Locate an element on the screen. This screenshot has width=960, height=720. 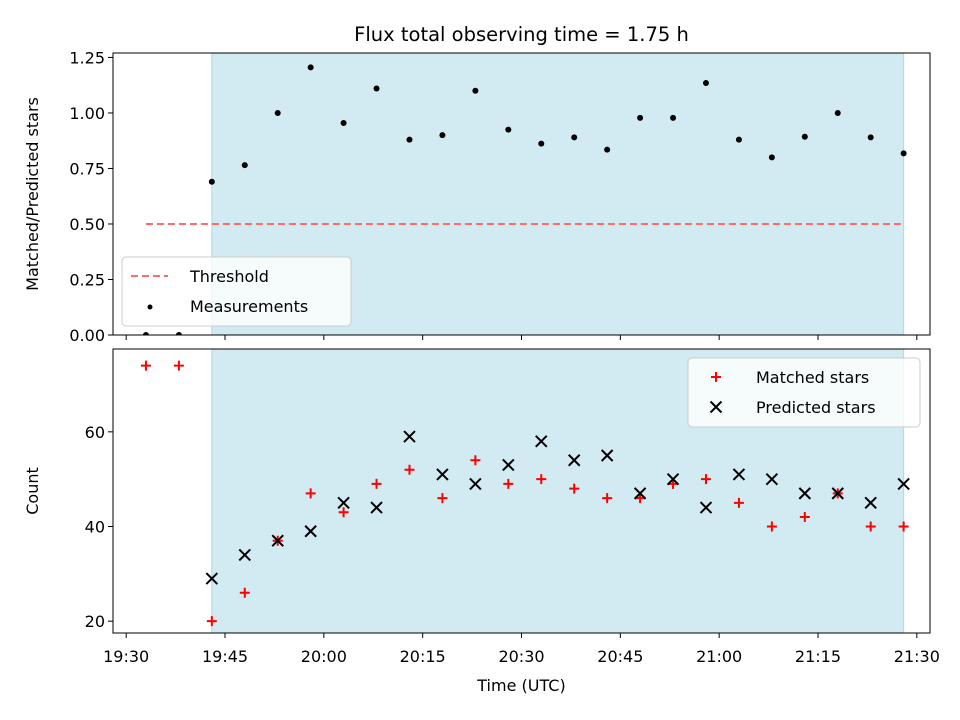
legend-label: Matched stars is located at coordinates (812, 377).